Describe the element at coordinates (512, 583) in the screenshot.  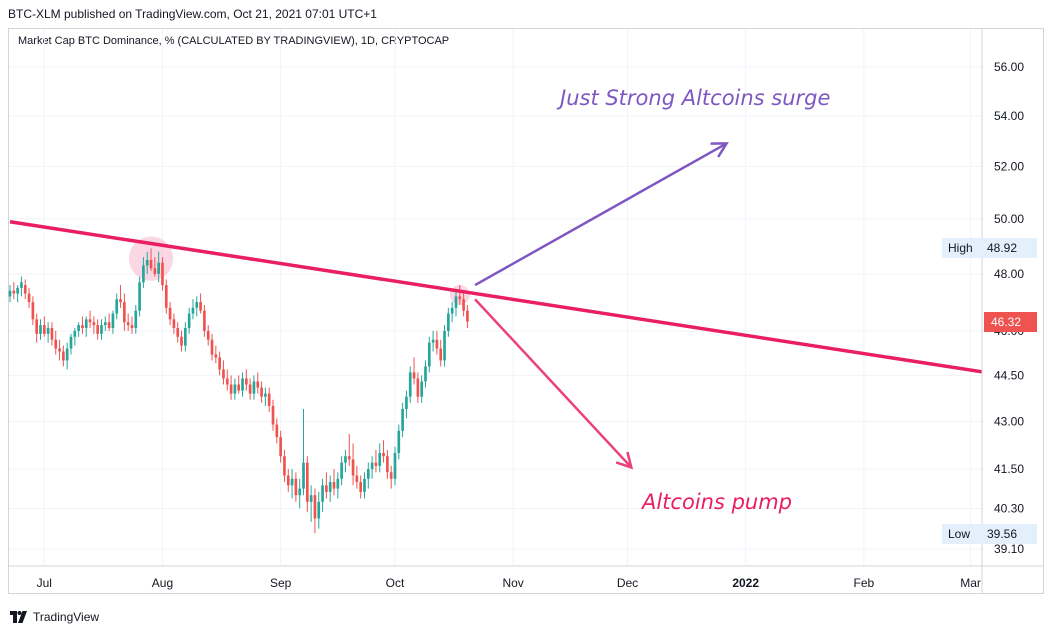
I see `x-tick-label: Nov` at that location.